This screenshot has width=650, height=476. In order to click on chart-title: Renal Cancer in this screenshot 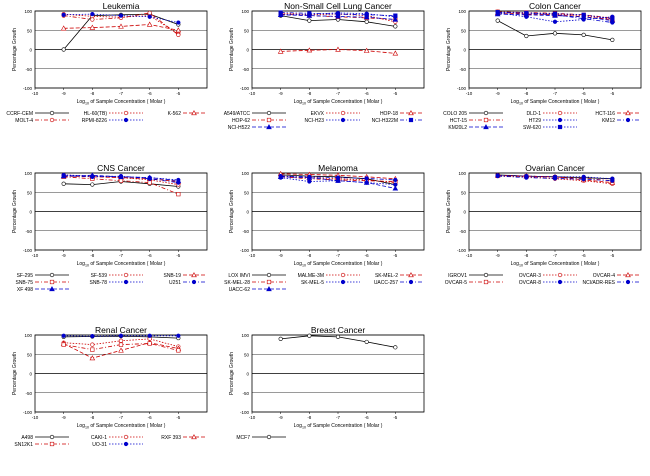, I will do `click(121, 330)`.